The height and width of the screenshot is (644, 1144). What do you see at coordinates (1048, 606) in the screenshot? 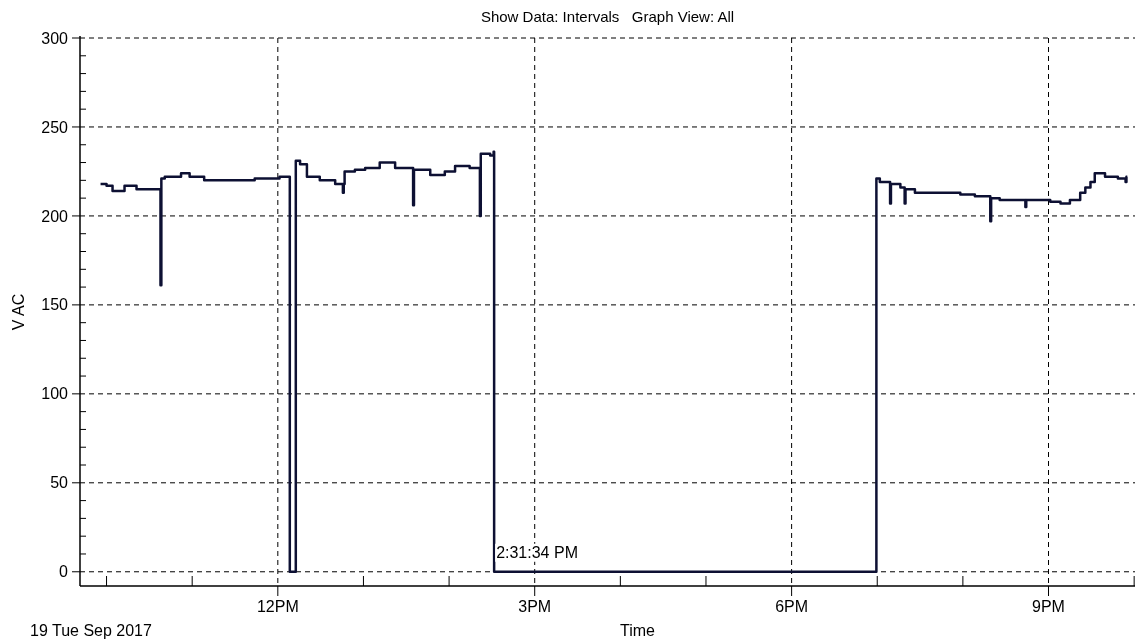
I see `x-tick-label: 9PM` at bounding box center [1048, 606].